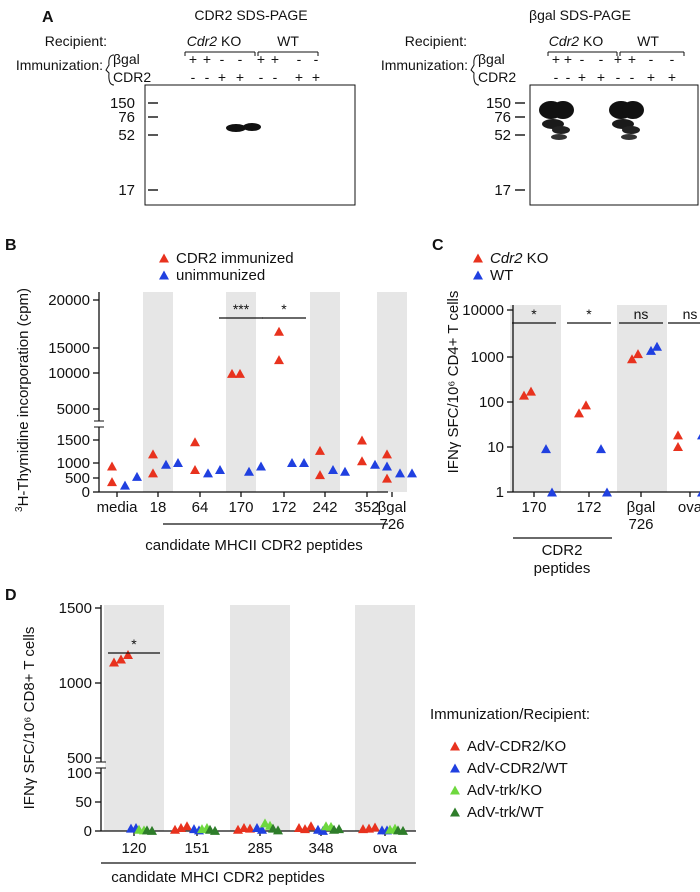 Image resolution: width=700 pixels, height=892 pixels. Describe the element at coordinates (250, 15) in the screenshot. I see `gel-title: CDR2 SDS-PAGE` at that location.